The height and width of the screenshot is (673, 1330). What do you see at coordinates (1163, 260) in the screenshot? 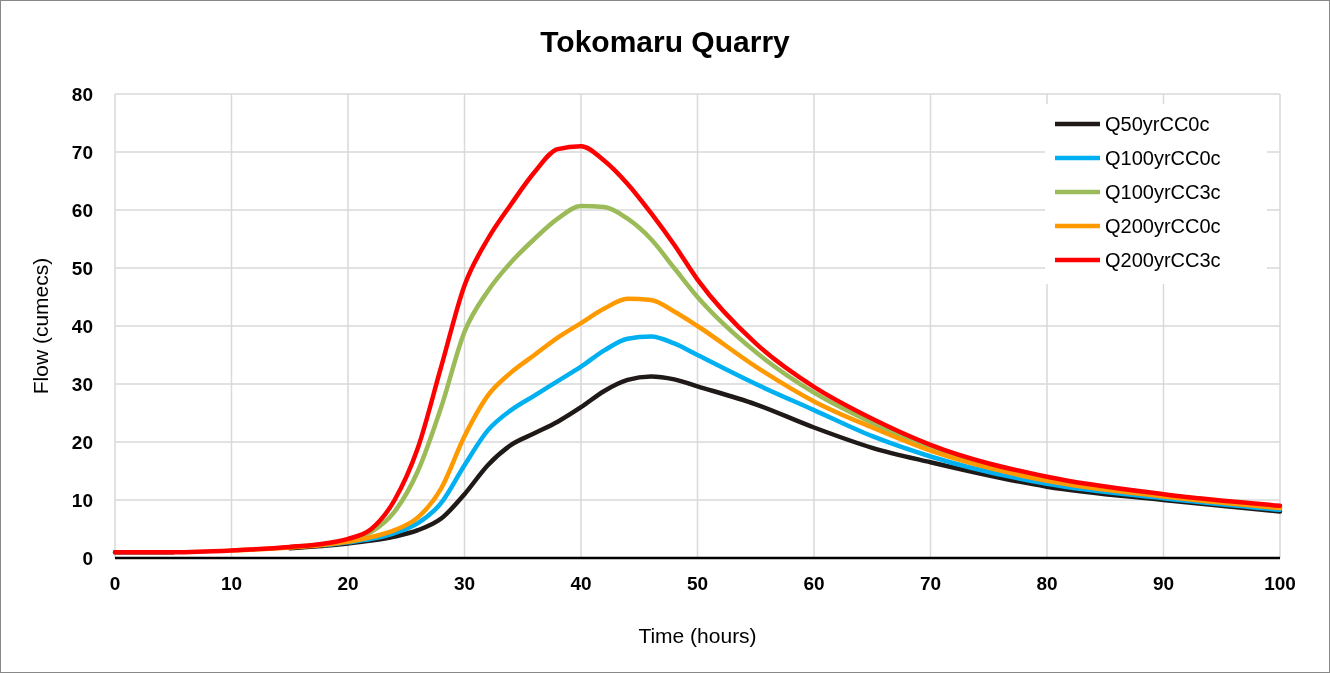
I see `legend-label: Q200yrCC3c` at bounding box center [1163, 260].